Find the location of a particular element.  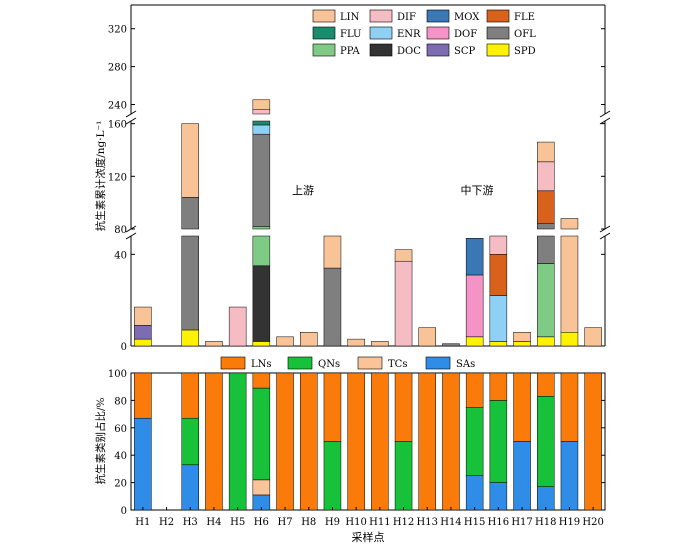

legend-label-DOC: DOC is located at coordinates (409, 51).